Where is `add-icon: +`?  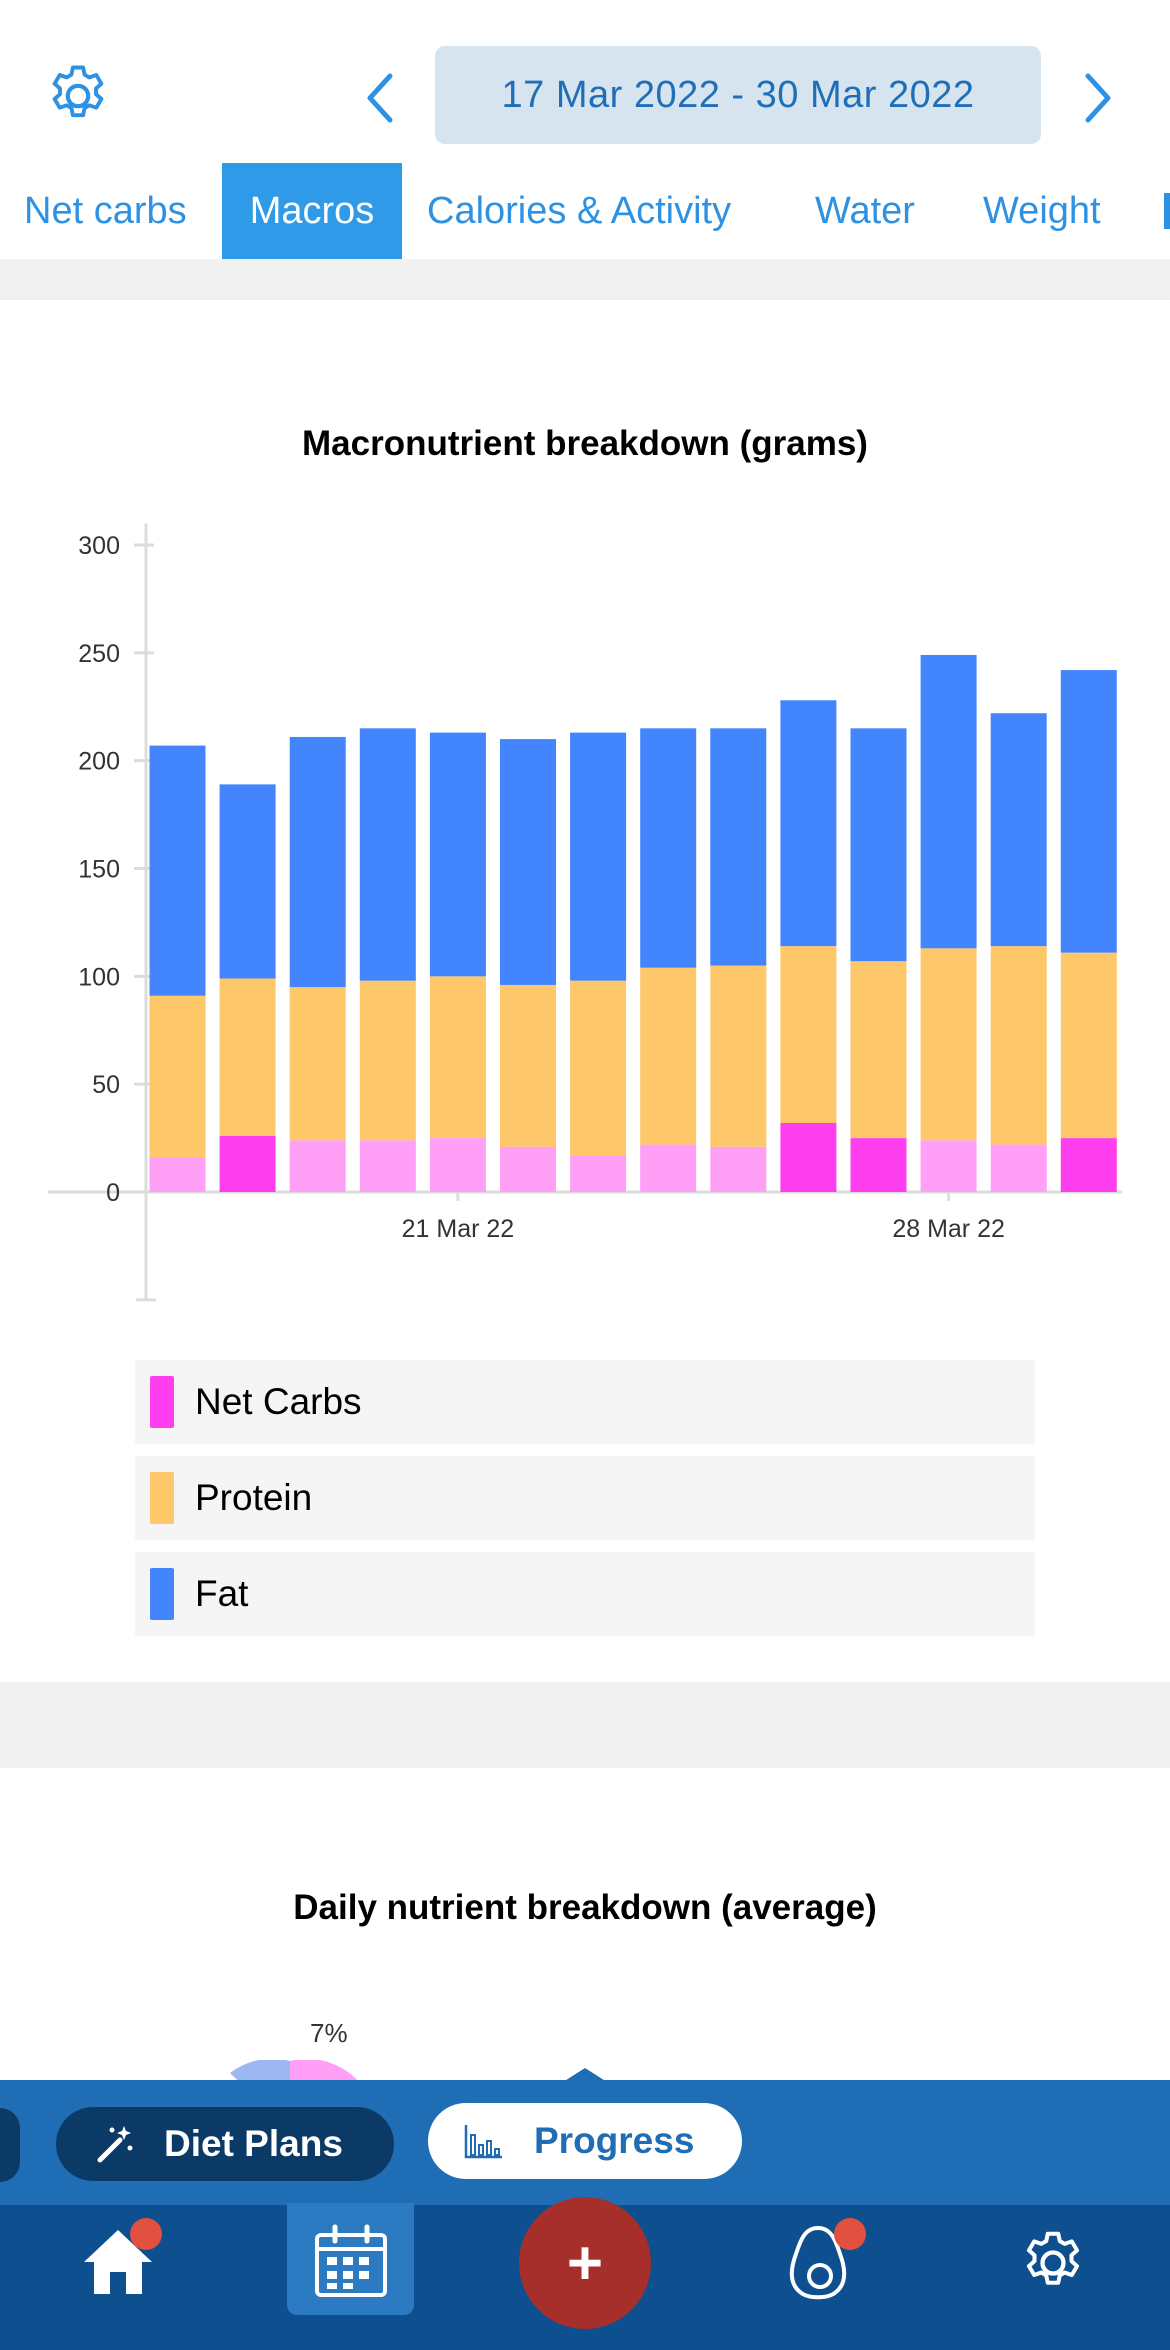 add-icon: + is located at coordinates (585, 2263).